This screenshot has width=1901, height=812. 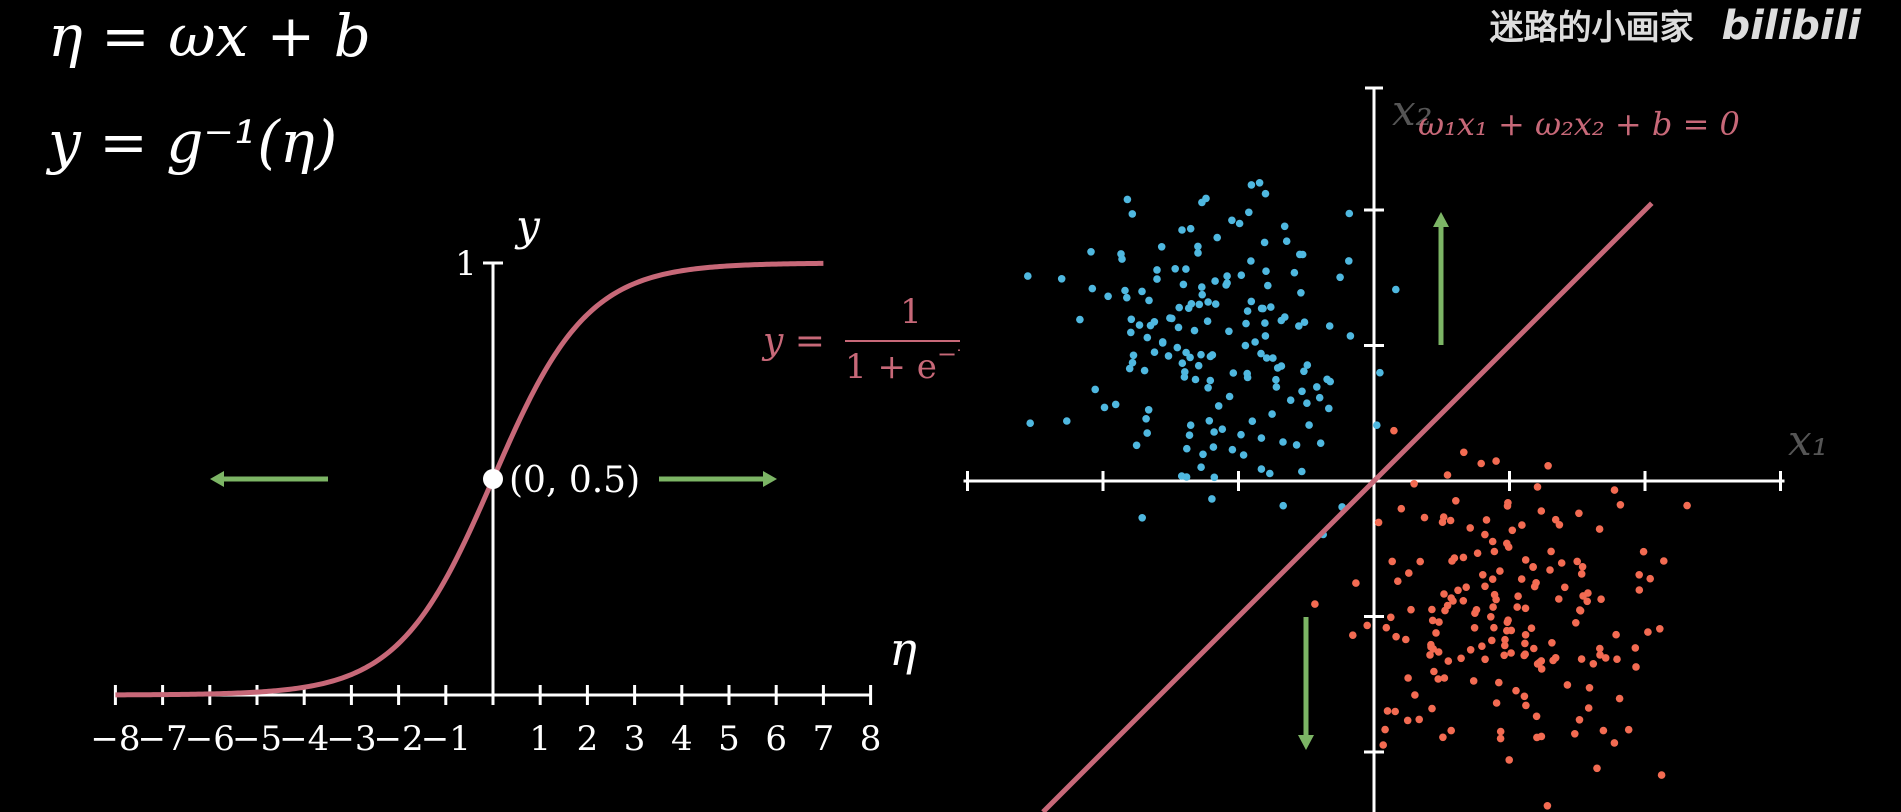 I want to click on scatter-x-label: x₁, so click(x=1808, y=440).